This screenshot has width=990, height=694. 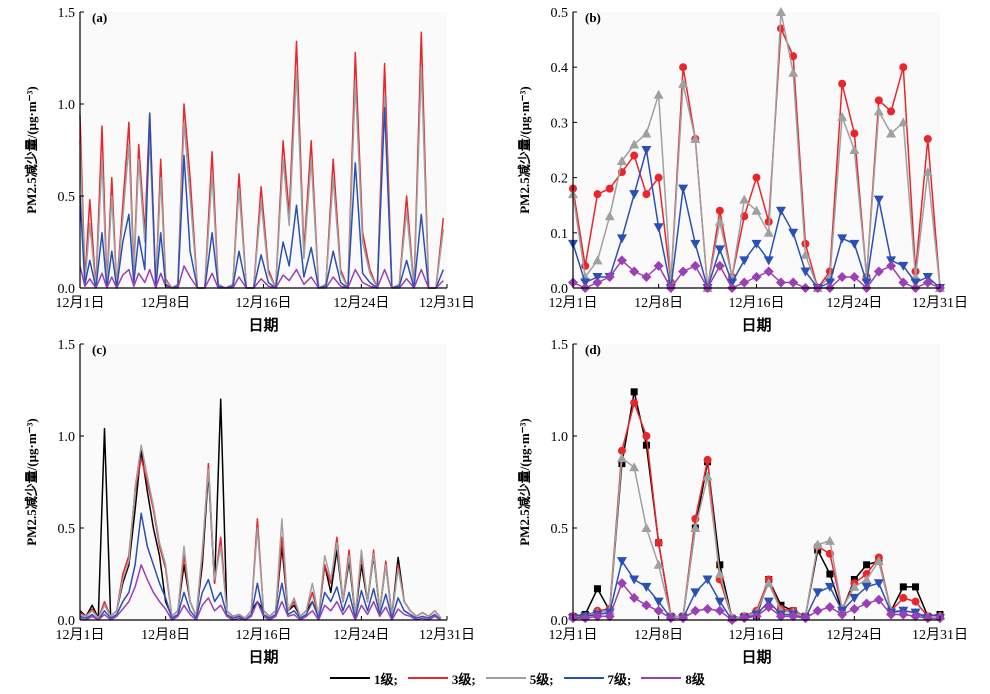 What do you see at coordinates (903, 587) in the screenshot?
I see `marker-1级-28` at bounding box center [903, 587].